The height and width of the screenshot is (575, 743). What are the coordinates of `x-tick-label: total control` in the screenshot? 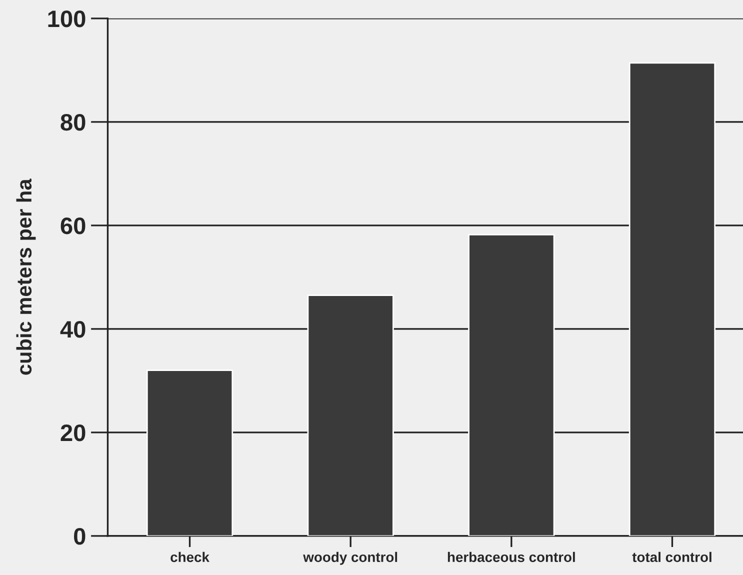 It's located at (672, 557).